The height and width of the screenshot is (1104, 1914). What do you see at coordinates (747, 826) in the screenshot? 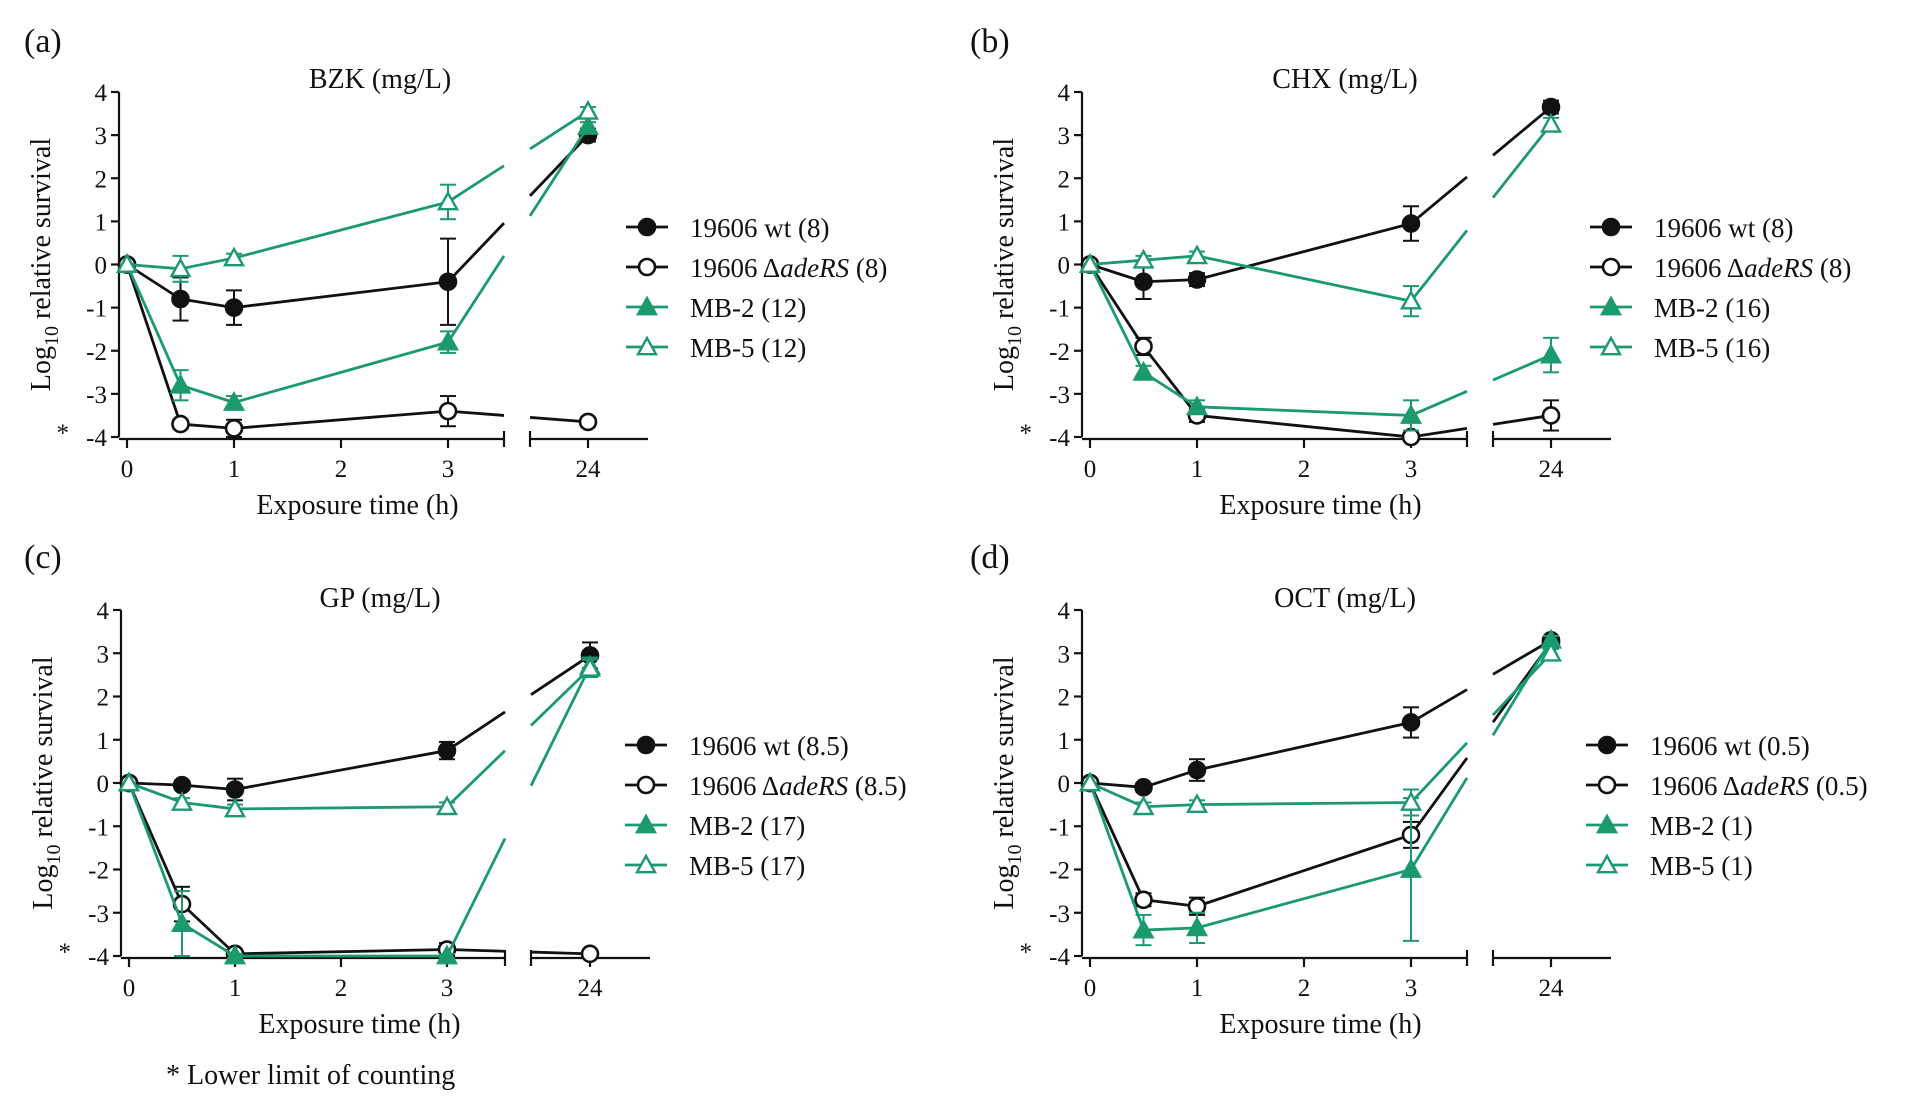
I see `legend-label: MB-2 (17)` at bounding box center [747, 826].